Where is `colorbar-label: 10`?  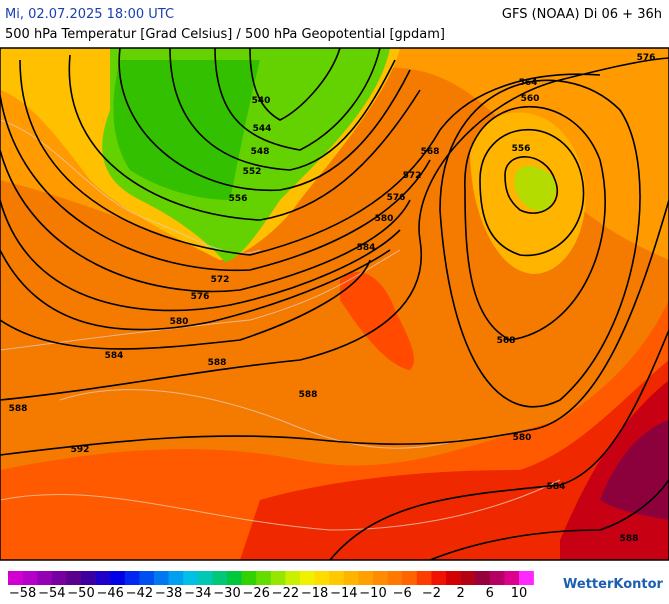
colorbar-label: 10 is located at coordinates (519, 593).